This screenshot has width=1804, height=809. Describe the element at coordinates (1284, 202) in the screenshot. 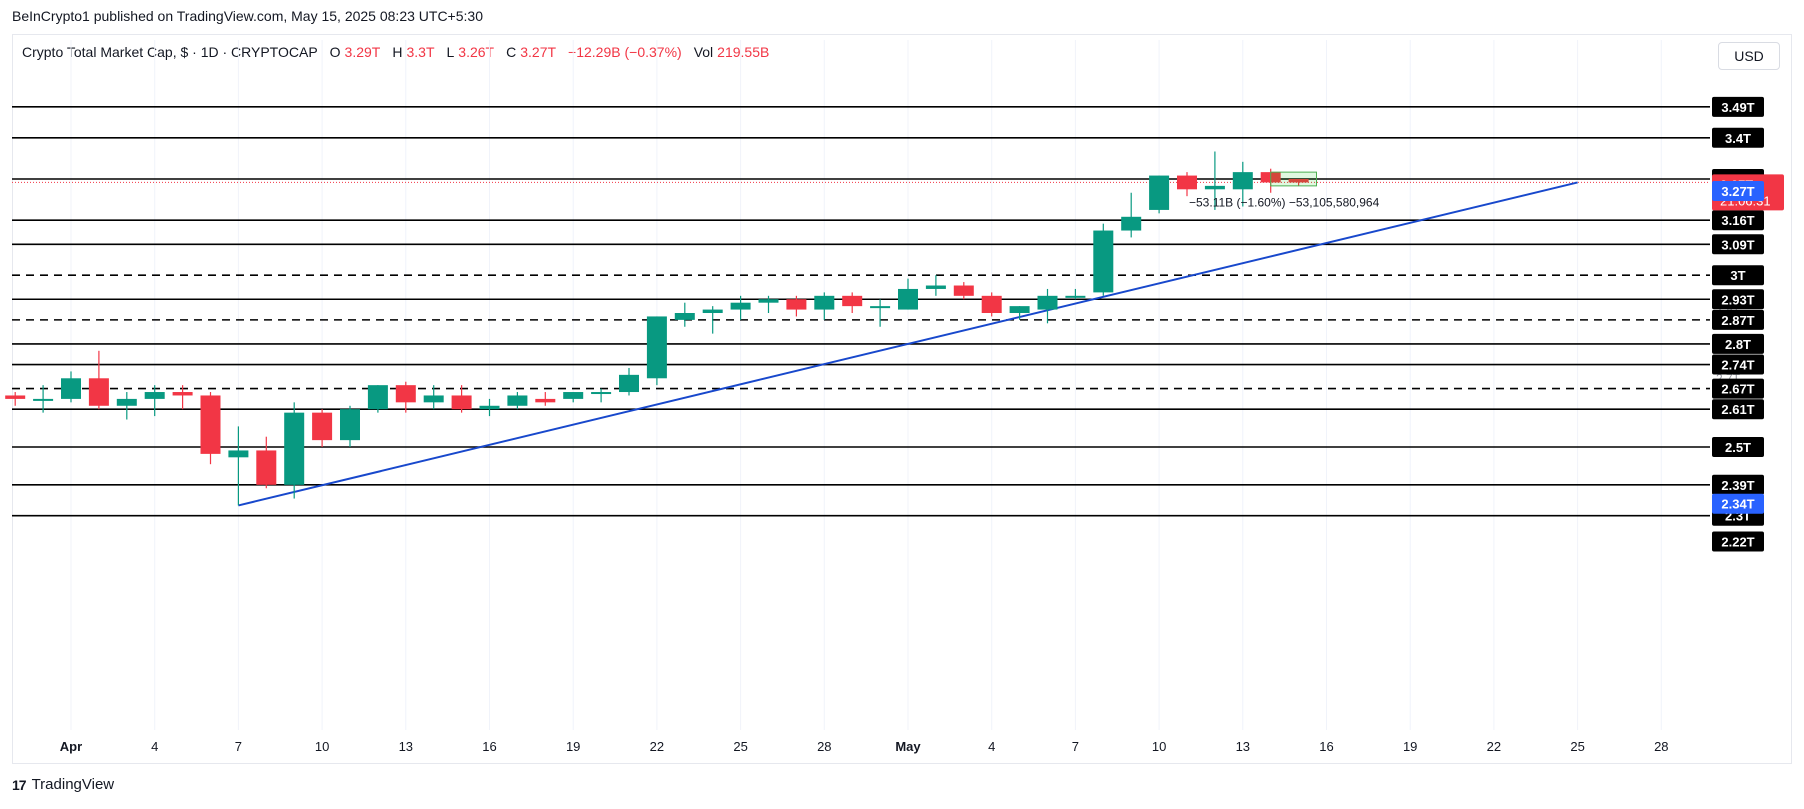

I see `range-label: −53.11B (−1.60%) −53,105,580,964` at that location.